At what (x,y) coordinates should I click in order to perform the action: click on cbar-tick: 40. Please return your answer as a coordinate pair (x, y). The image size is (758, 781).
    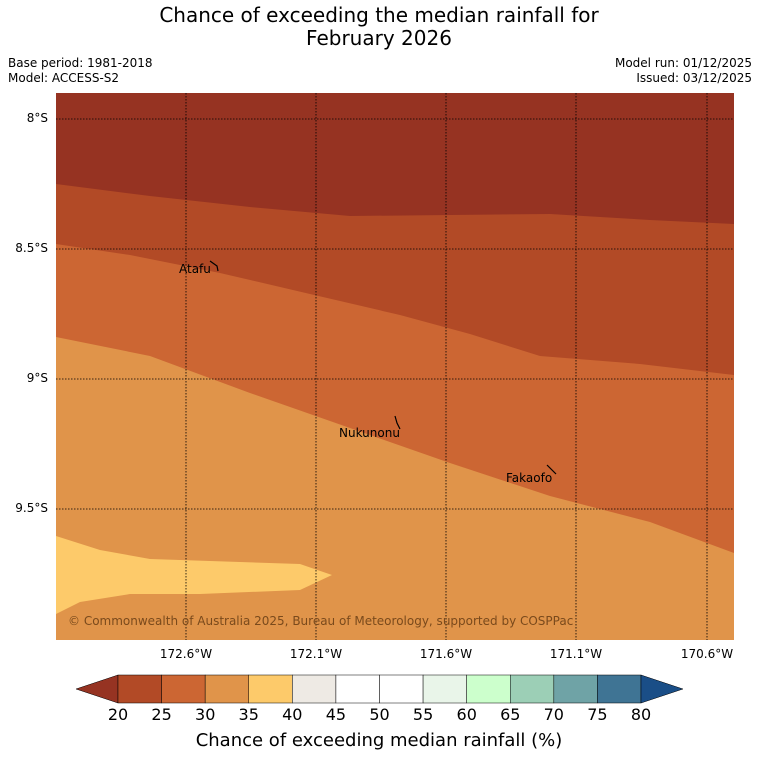
    Looking at the image, I should click on (292, 714).